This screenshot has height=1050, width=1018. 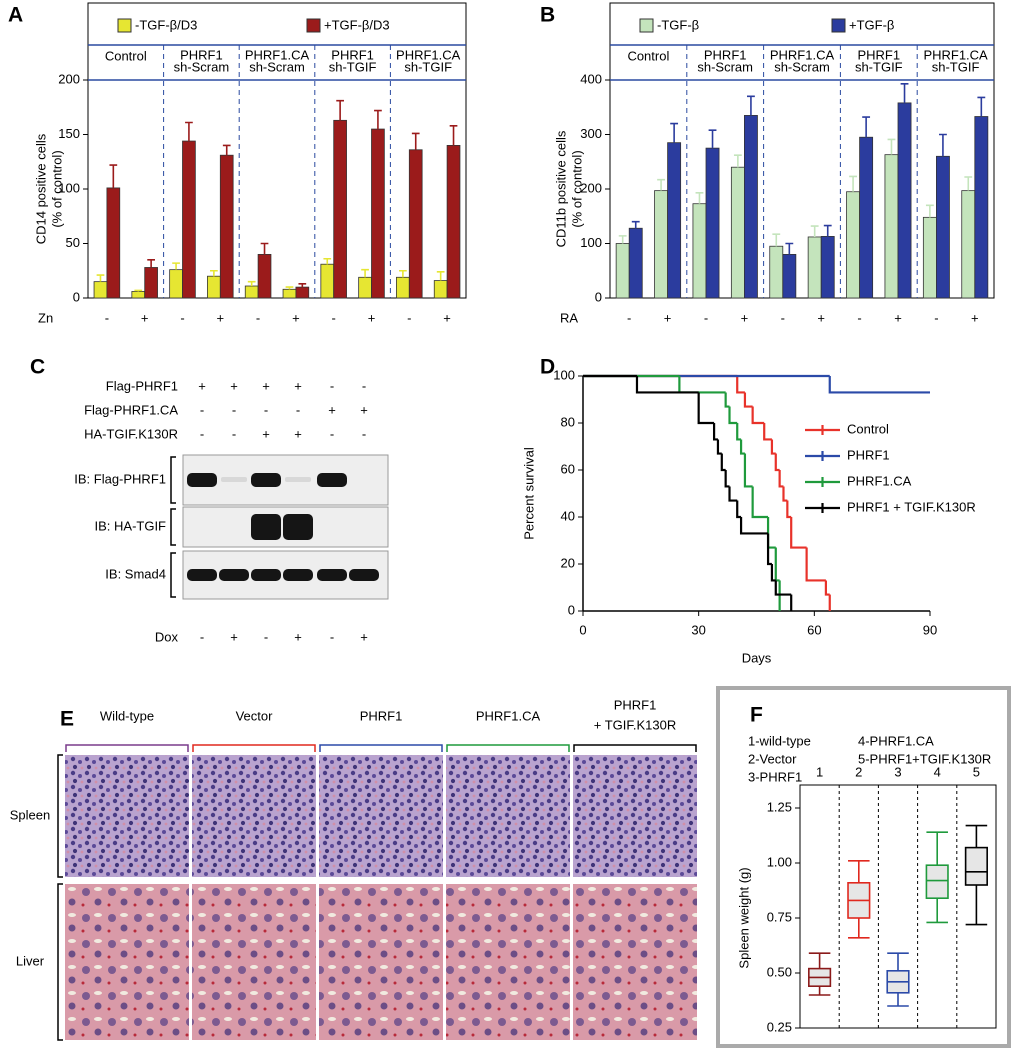 What do you see at coordinates (802, 54) in the screenshot?
I see `group-label: PHRF1.CA` at bounding box center [802, 54].